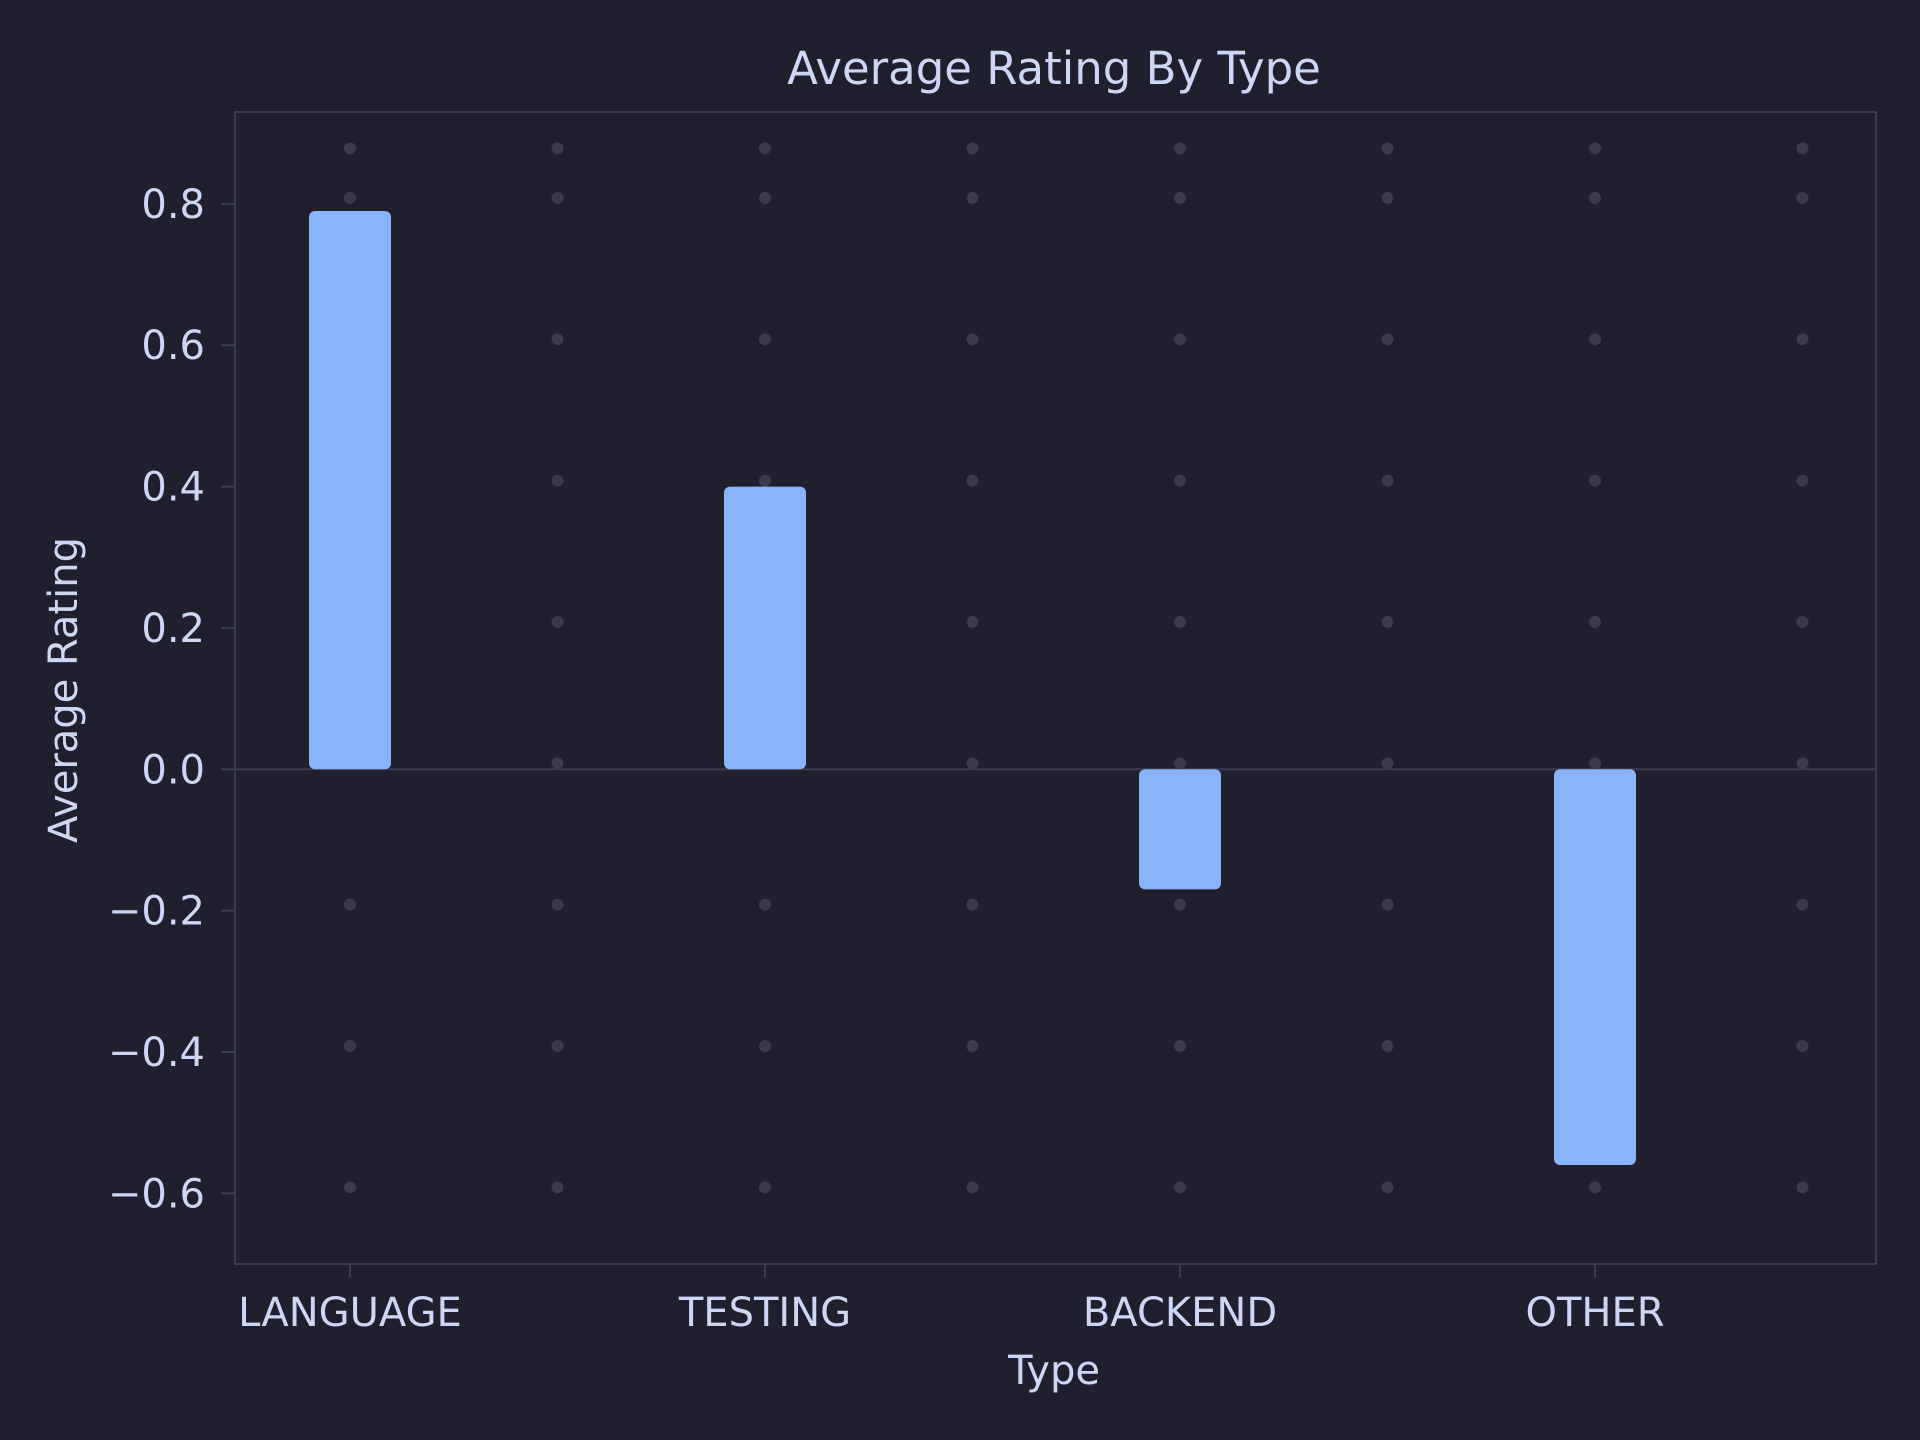 The image size is (1920, 1440). What do you see at coordinates (156, 912) in the screenshot?
I see `y-tick-label: −0.2` at bounding box center [156, 912].